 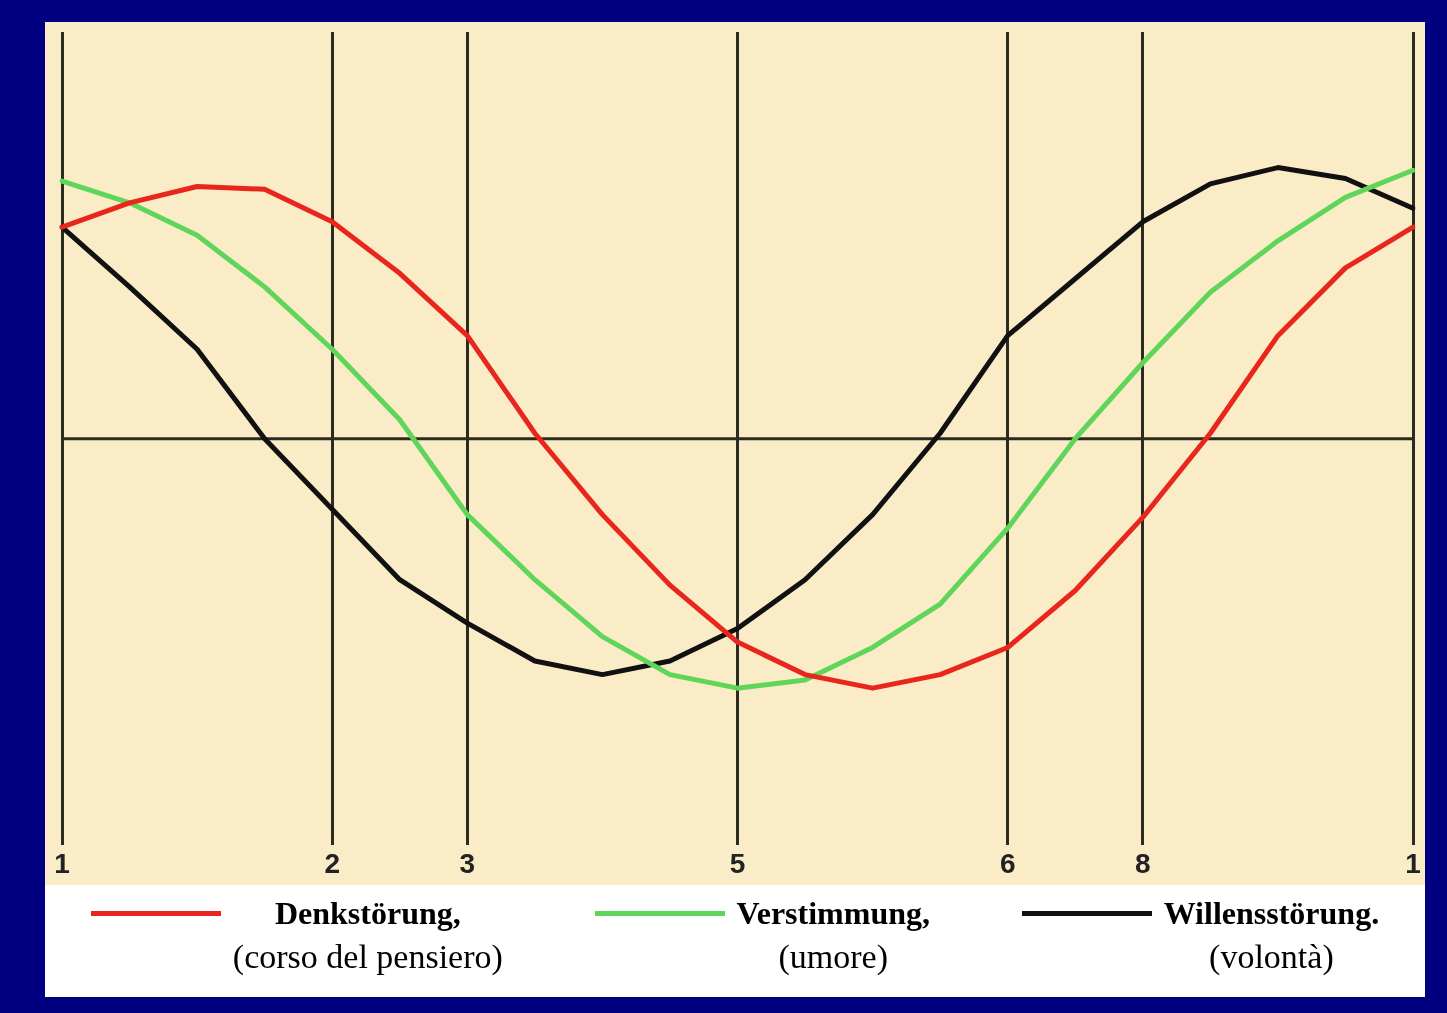 What do you see at coordinates (1143, 863) in the screenshot?
I see `x-tick-label: 8` at bounding box center [1143, 863].